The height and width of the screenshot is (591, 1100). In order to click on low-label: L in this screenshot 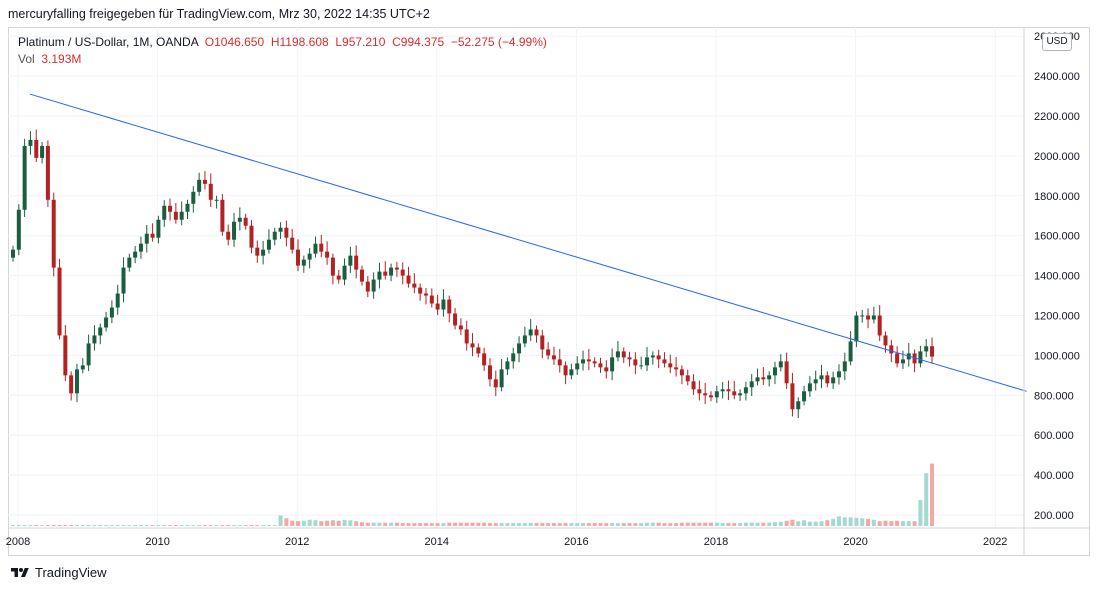, I will do `click(339, 42)`.